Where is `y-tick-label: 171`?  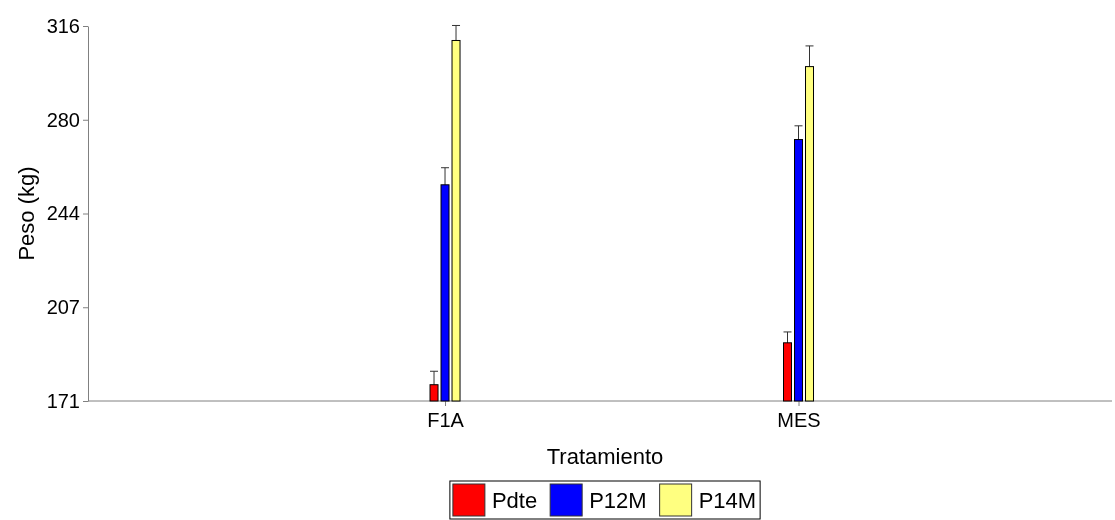 y-tick-label: 171 is located at coordinates (63, 400).